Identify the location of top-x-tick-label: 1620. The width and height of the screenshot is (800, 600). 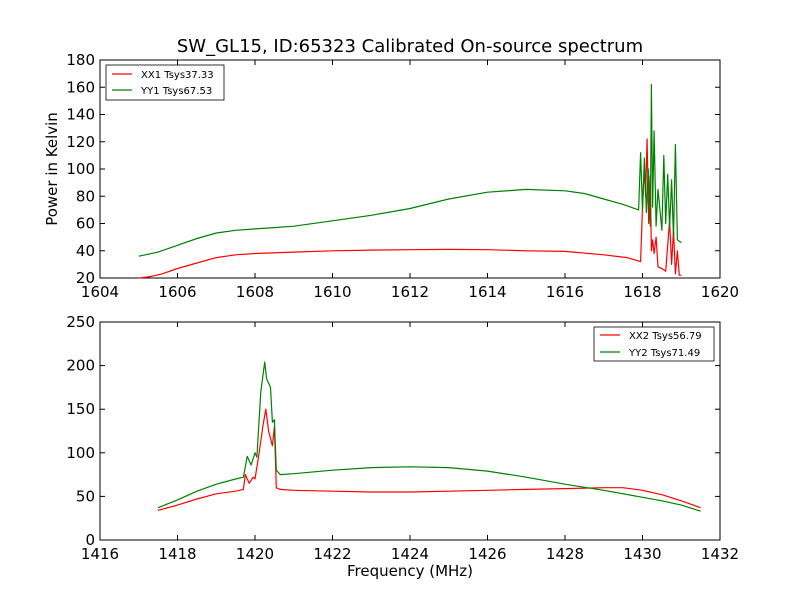
(720, 292).